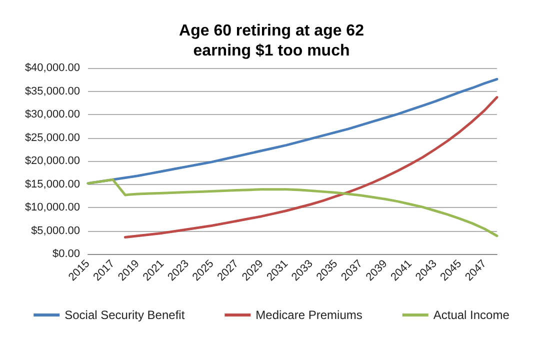  I want to click on y-tick-label: $40,000.00, so click(52, 68).